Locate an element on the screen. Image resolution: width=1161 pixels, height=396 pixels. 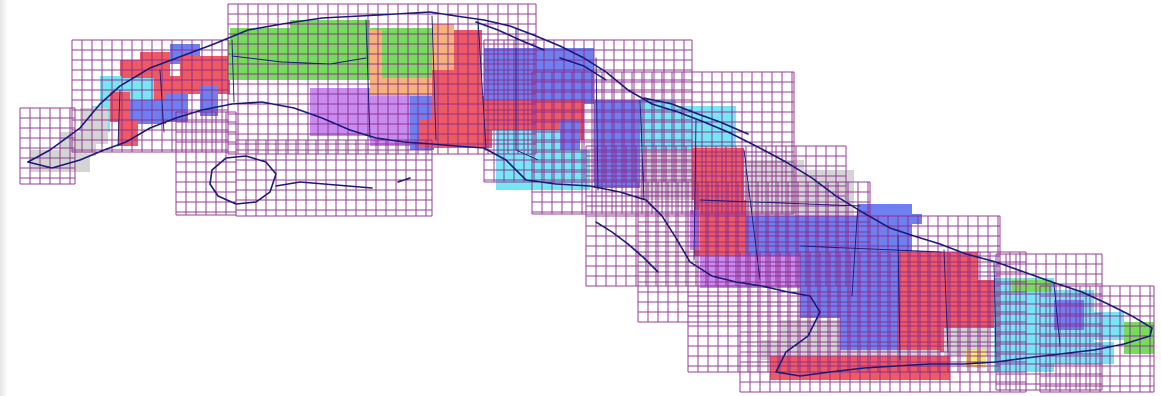
left-edge-shadow is located at coordinates (4, 198).